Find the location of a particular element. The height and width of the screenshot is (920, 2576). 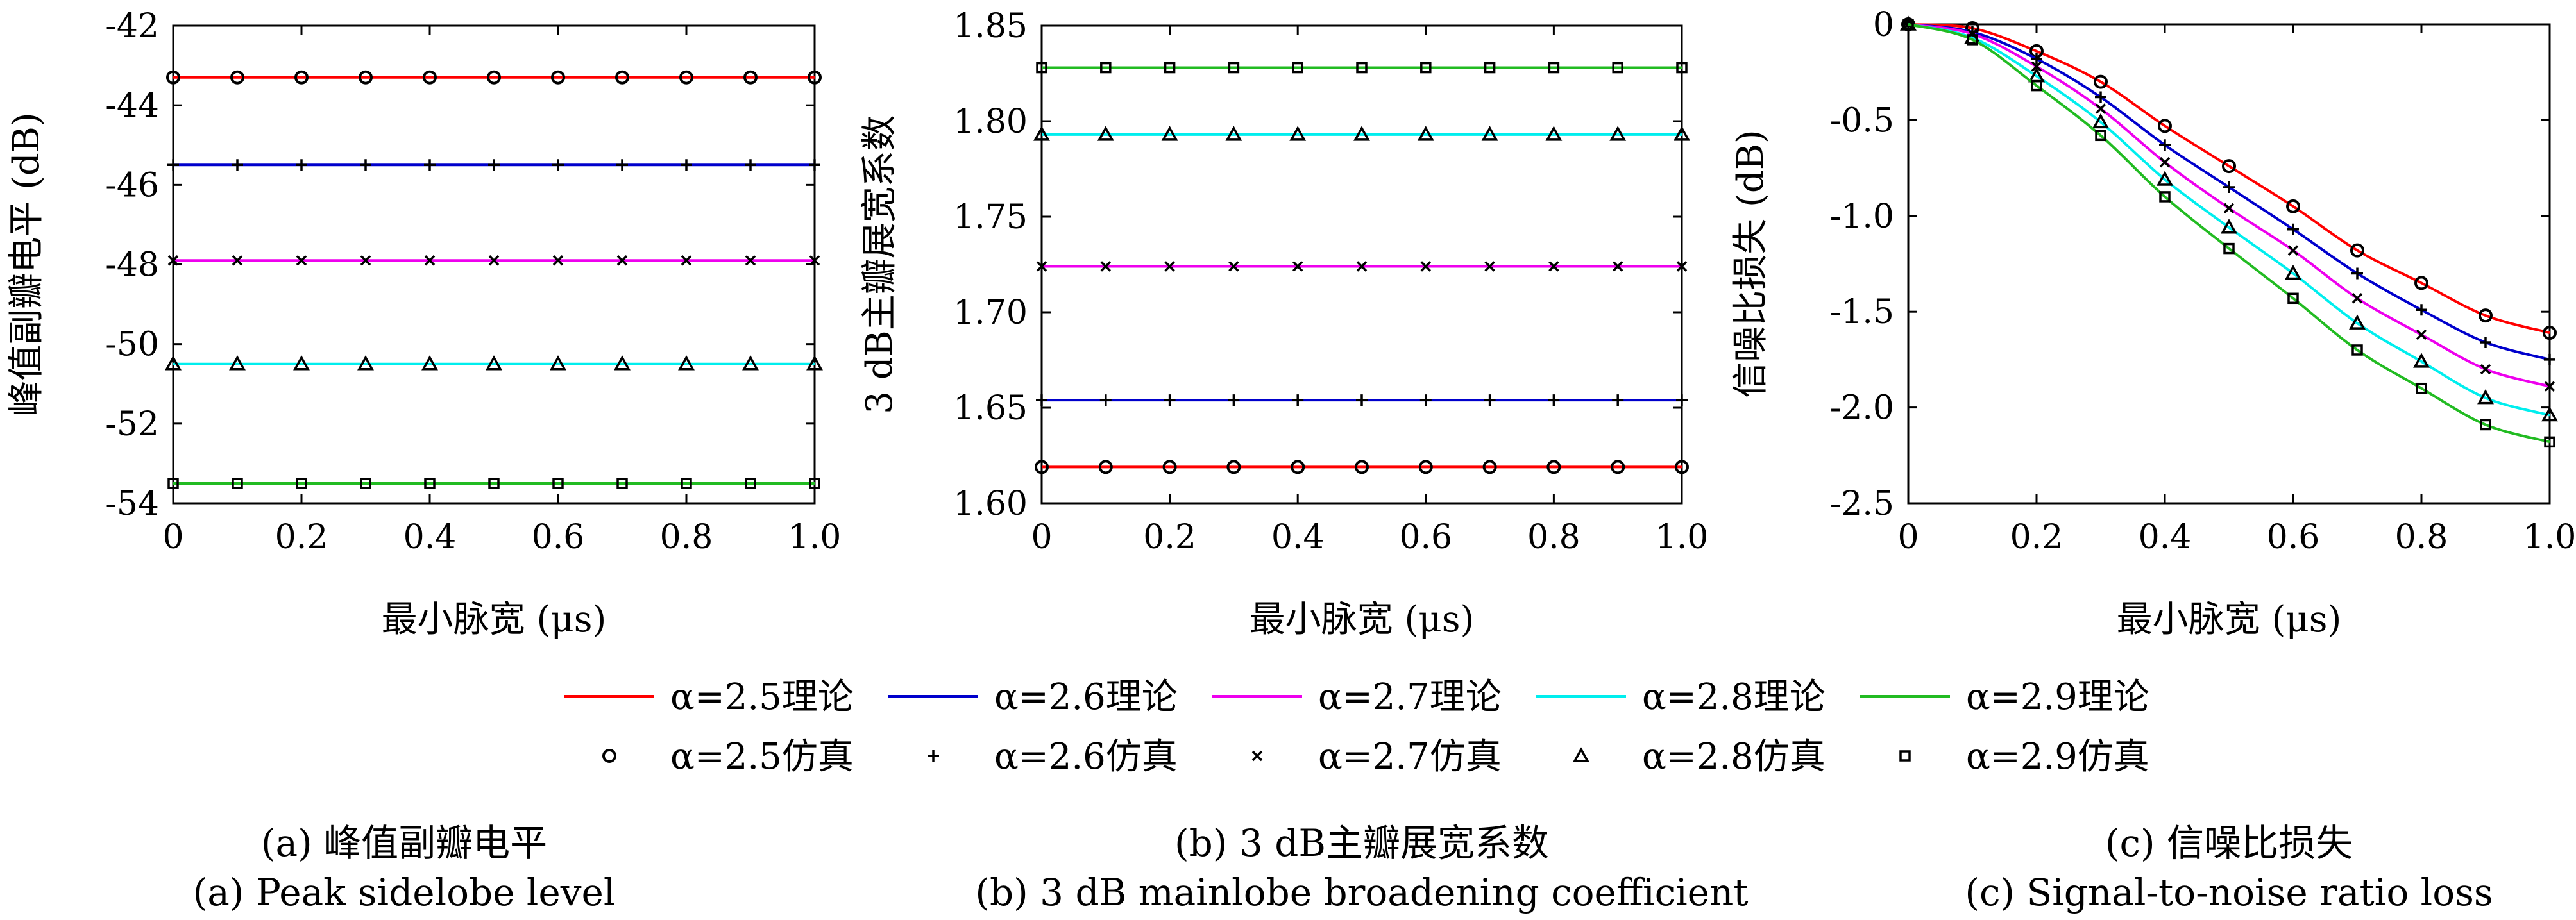

x-tick-label: 0.2 is located at coordinates (2036, 537).